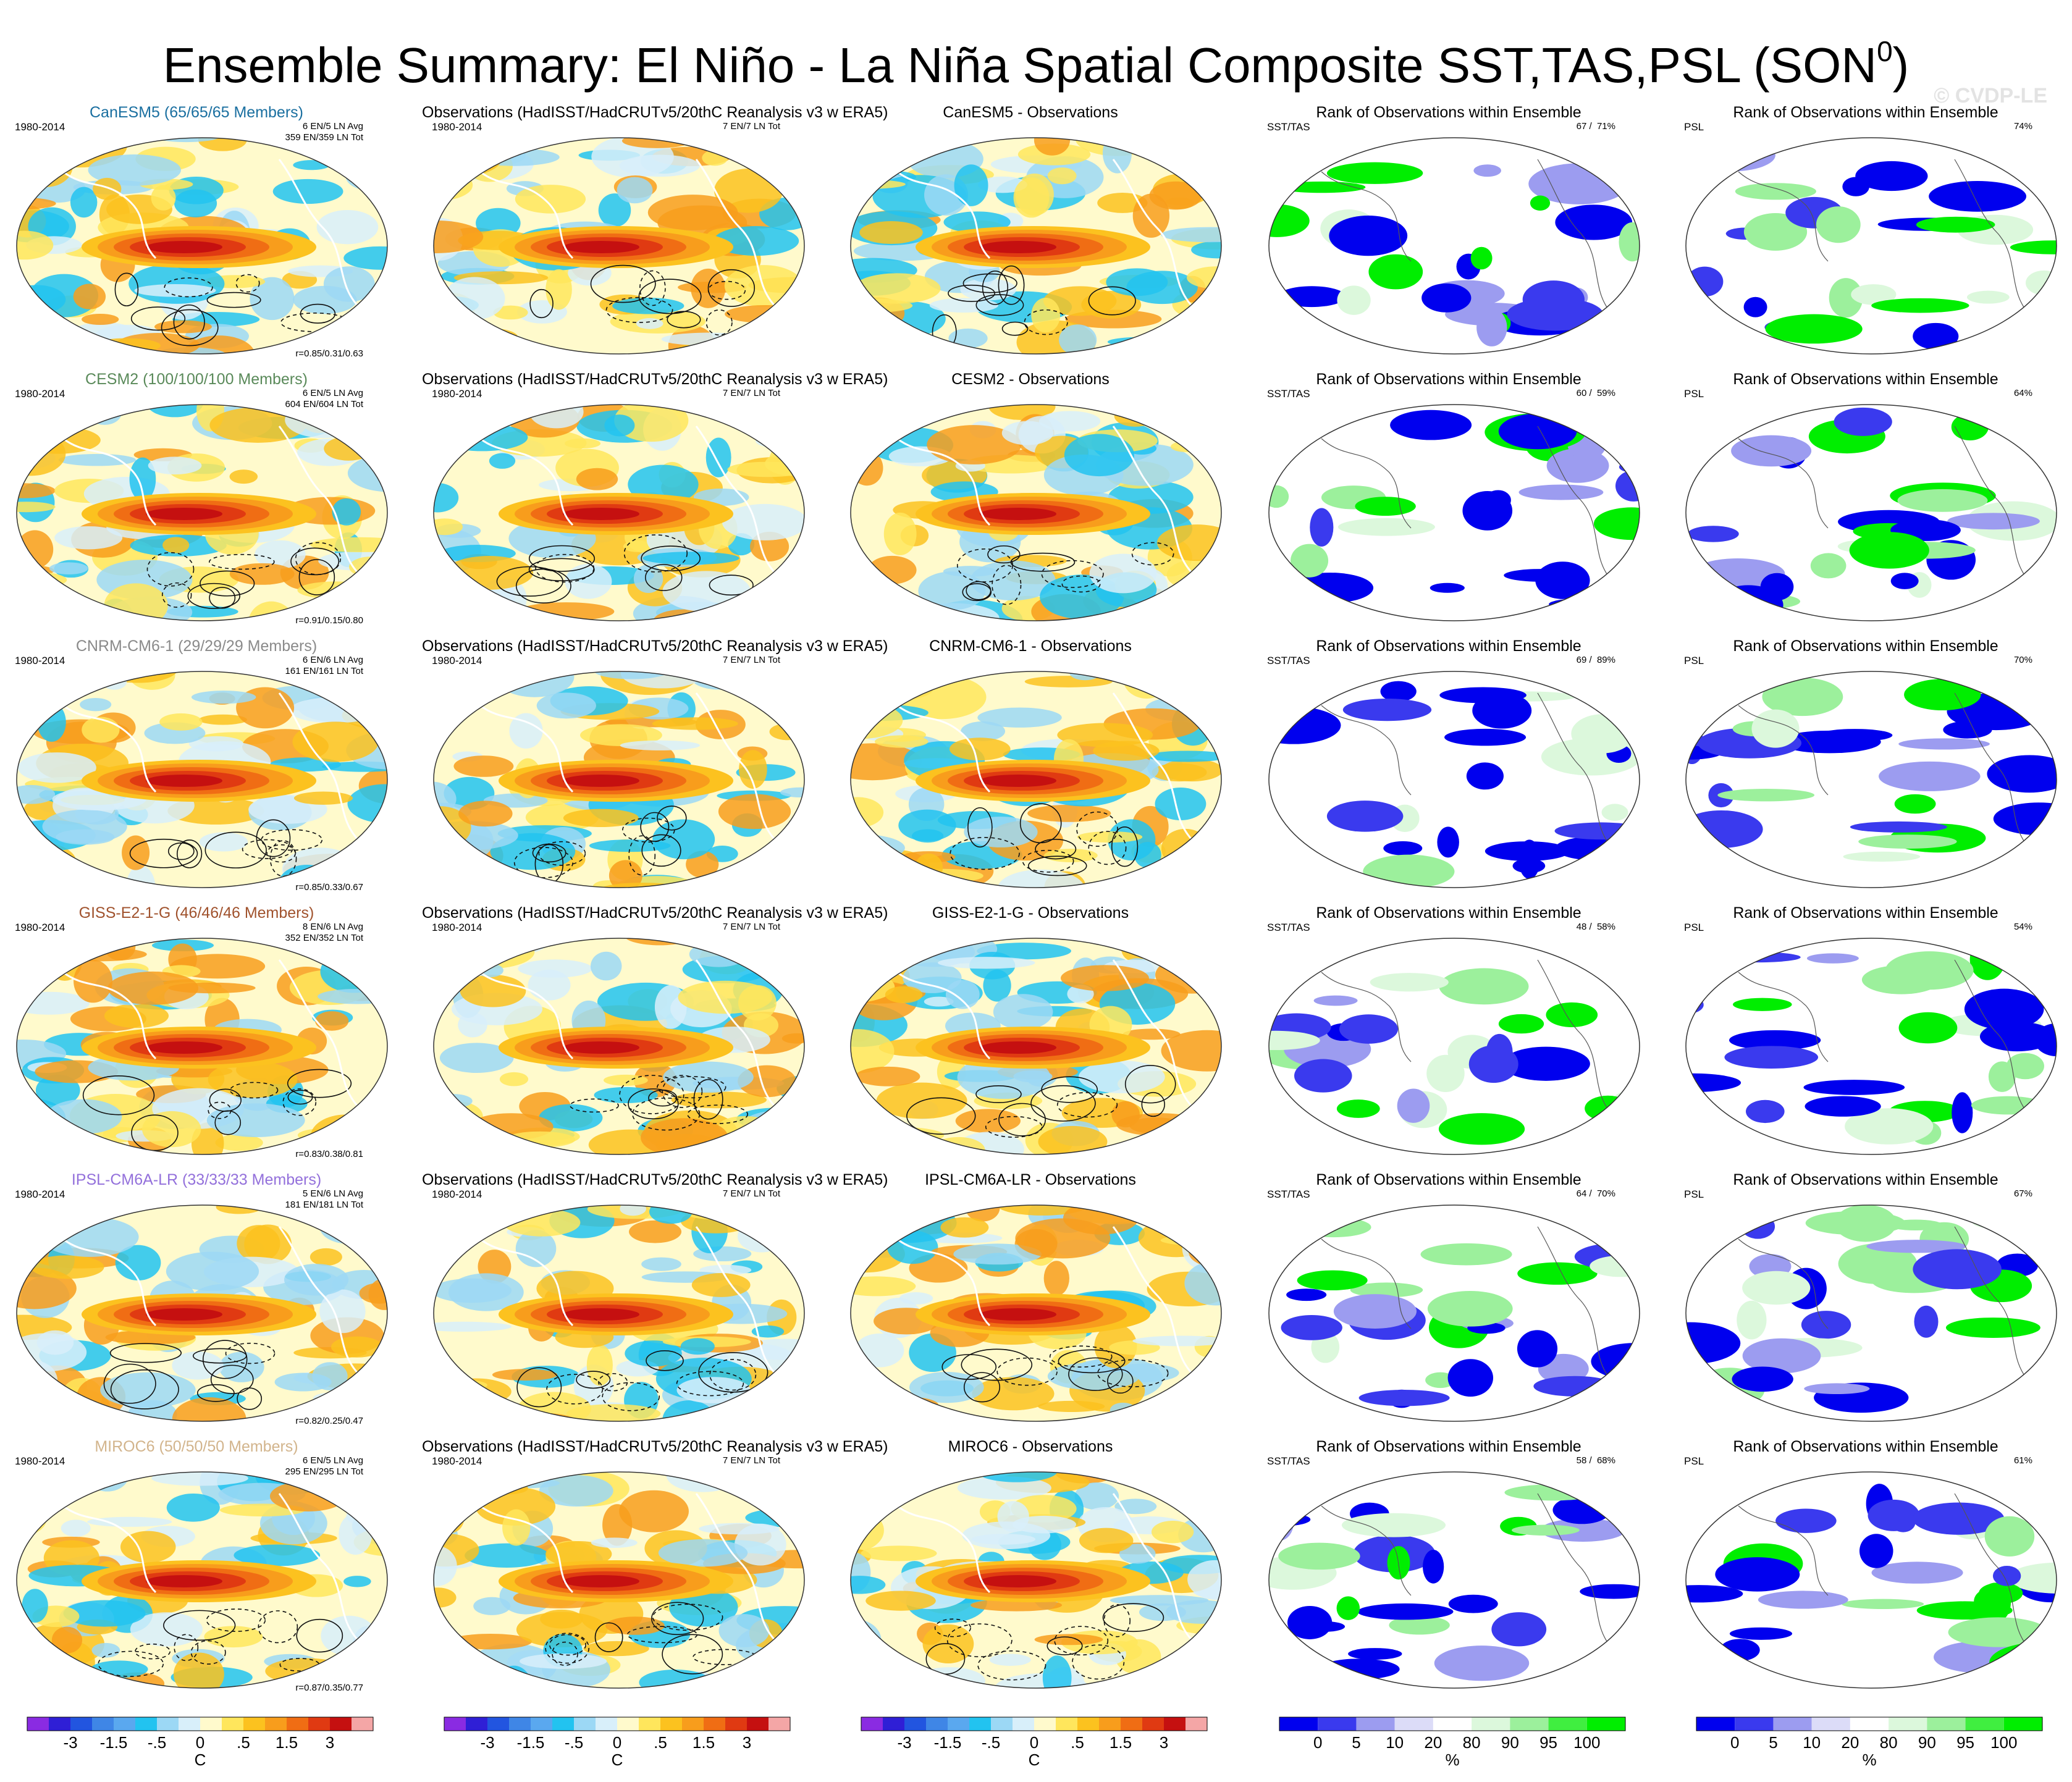 Image resolution: width=2072 pixels, height=1782 pixels. What do you see at coordinates (70, 1742) in the screenshot?
I see `colorbar-tick-label: -3` at bounding box center [70, 1742].